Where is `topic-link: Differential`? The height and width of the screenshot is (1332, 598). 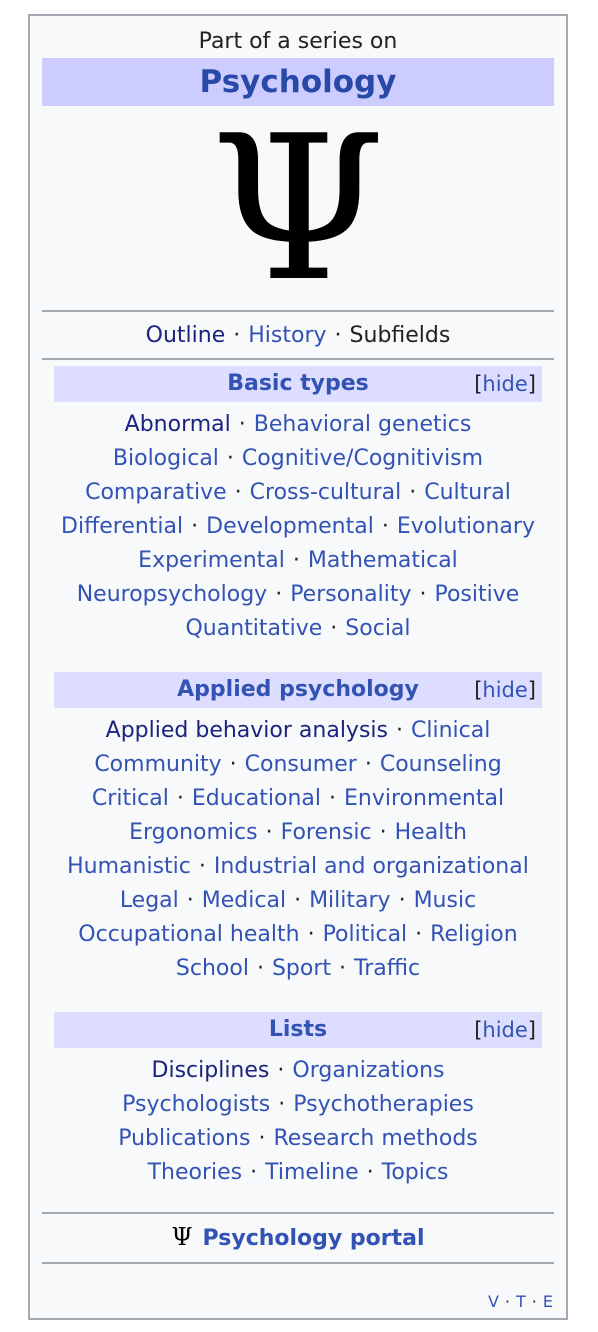 topic-link: Differential is located at coordinates (122, 526).